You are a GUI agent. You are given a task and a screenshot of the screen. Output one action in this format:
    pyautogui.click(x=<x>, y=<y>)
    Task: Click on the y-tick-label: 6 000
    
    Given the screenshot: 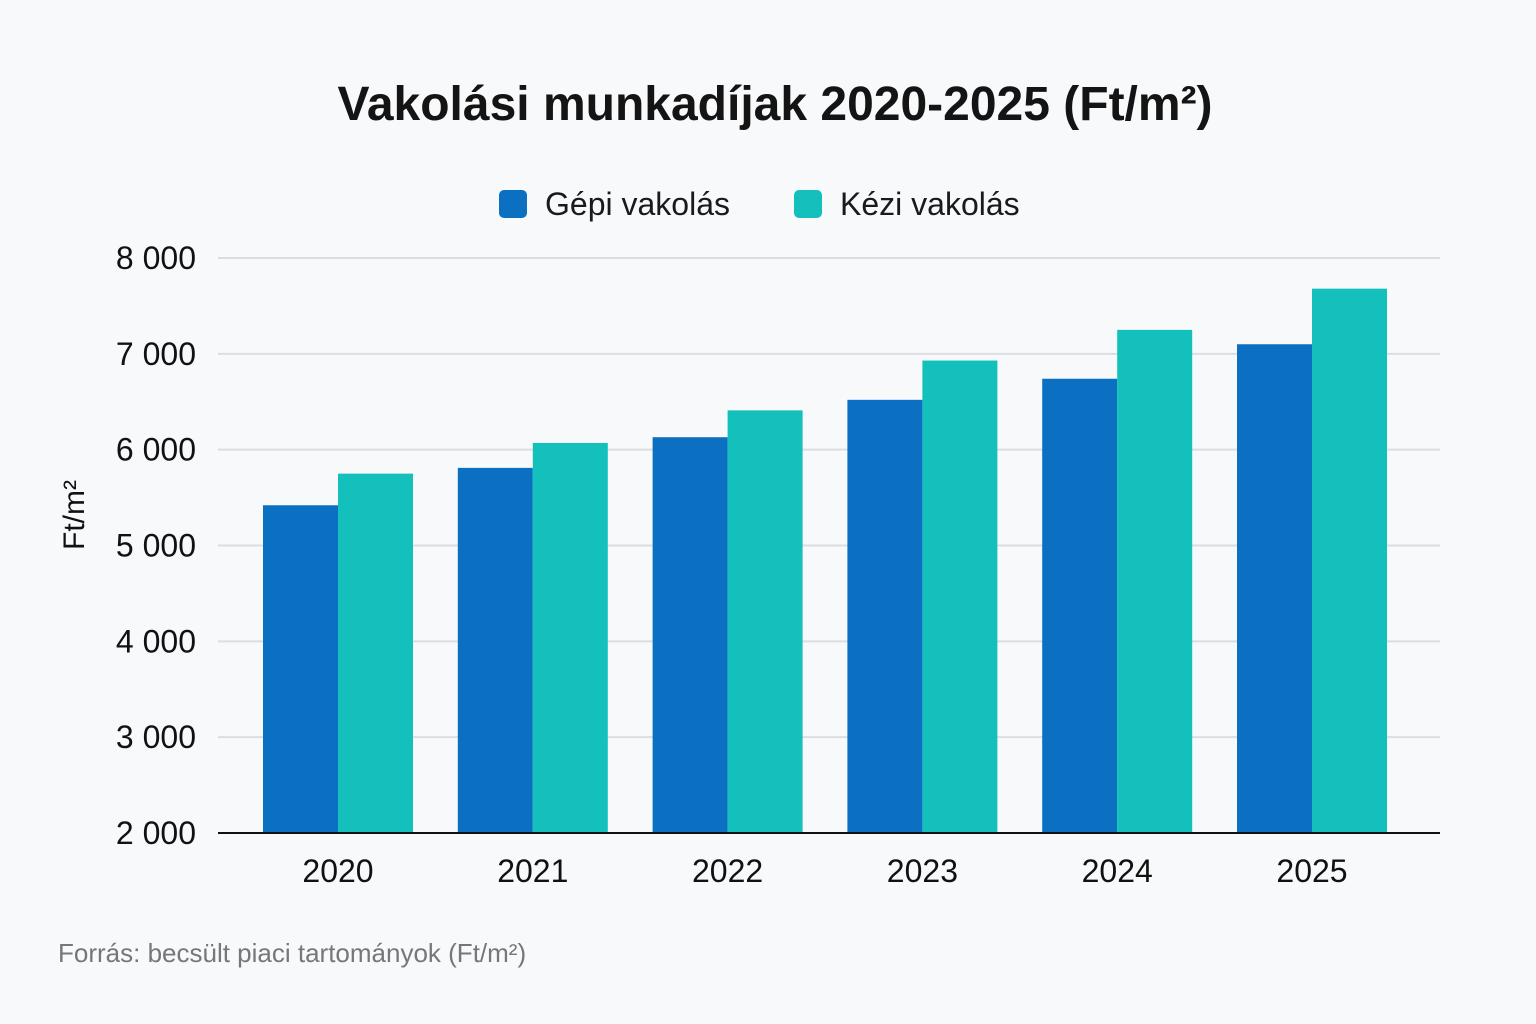 What is the action you would take?
    pyautogui.click(x=156, y=450)
    